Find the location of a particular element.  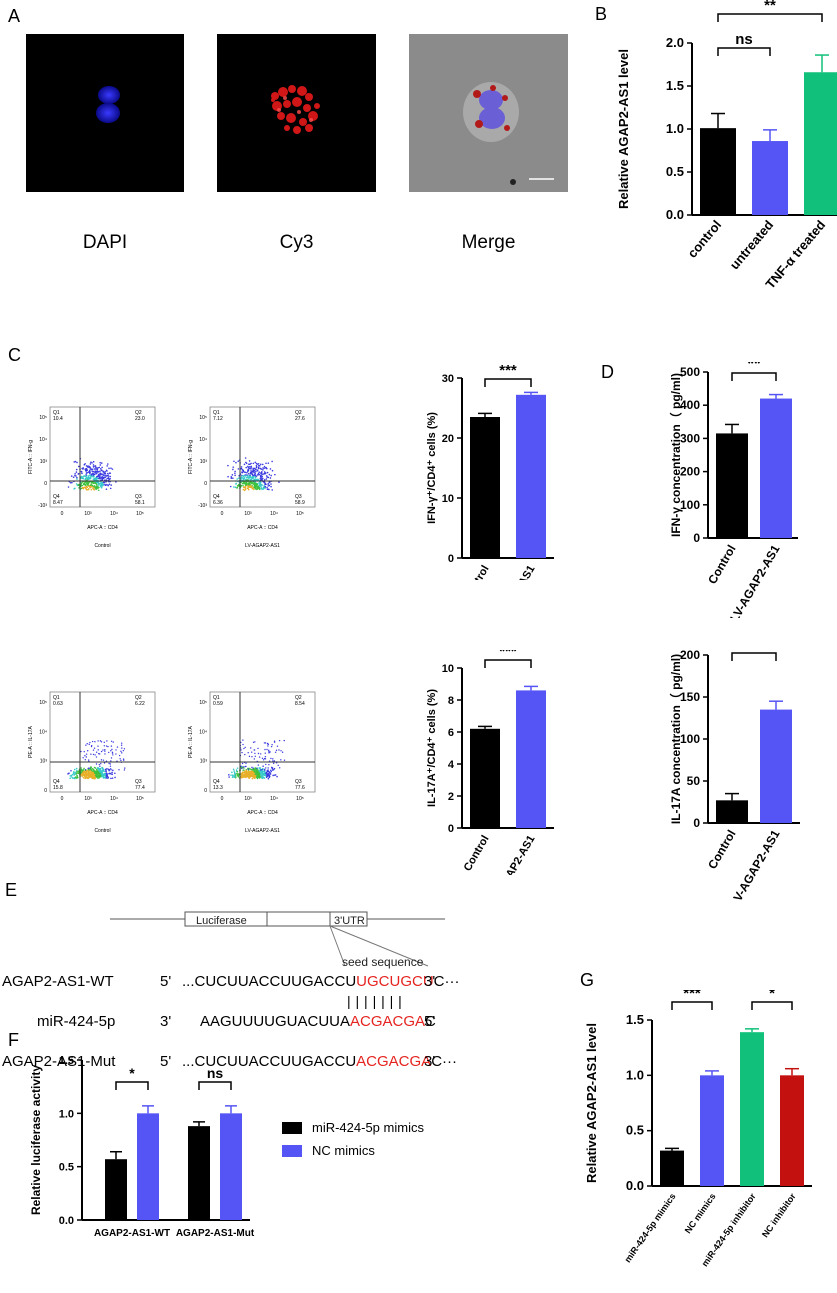

q4-value: 8.47 is located at coordinates (58, 503).